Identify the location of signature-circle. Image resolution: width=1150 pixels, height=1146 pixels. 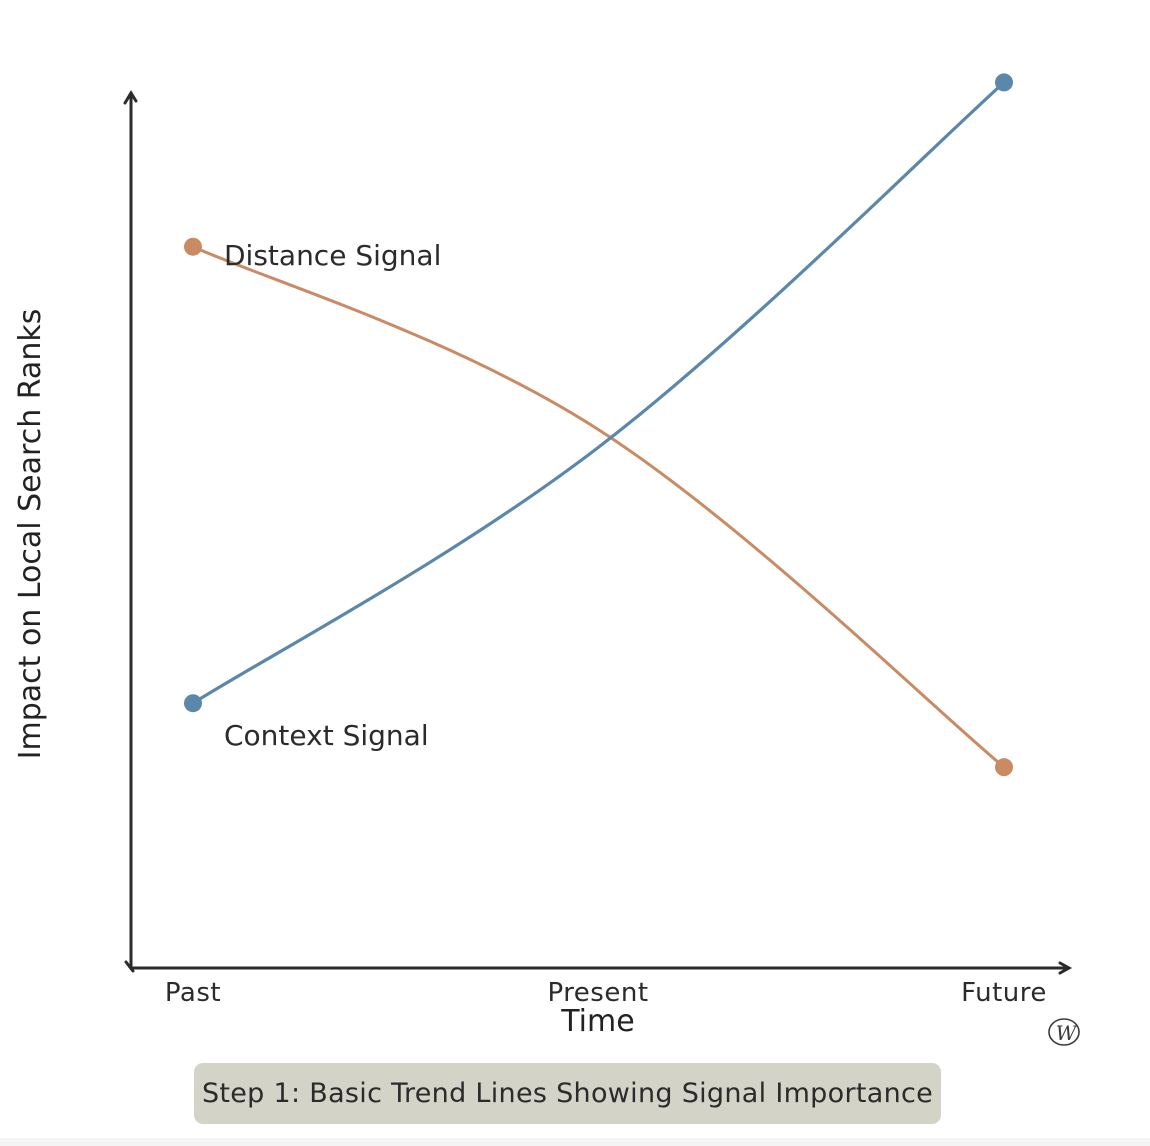
(1064, 1032).